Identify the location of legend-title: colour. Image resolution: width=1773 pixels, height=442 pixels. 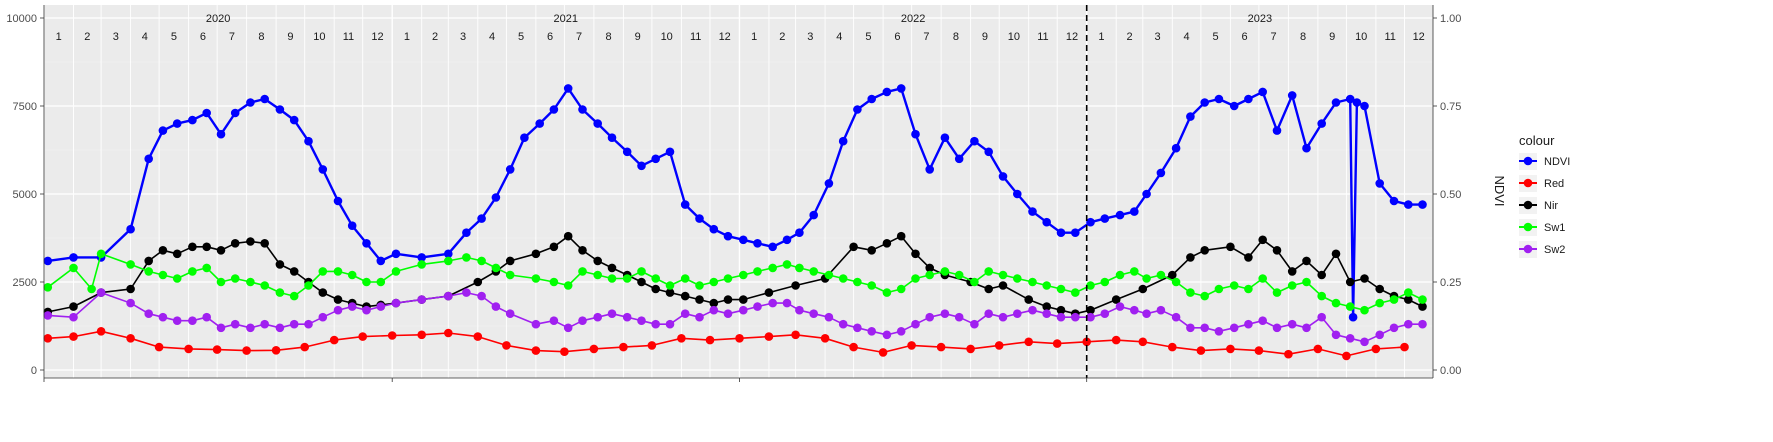
(1537, 140).